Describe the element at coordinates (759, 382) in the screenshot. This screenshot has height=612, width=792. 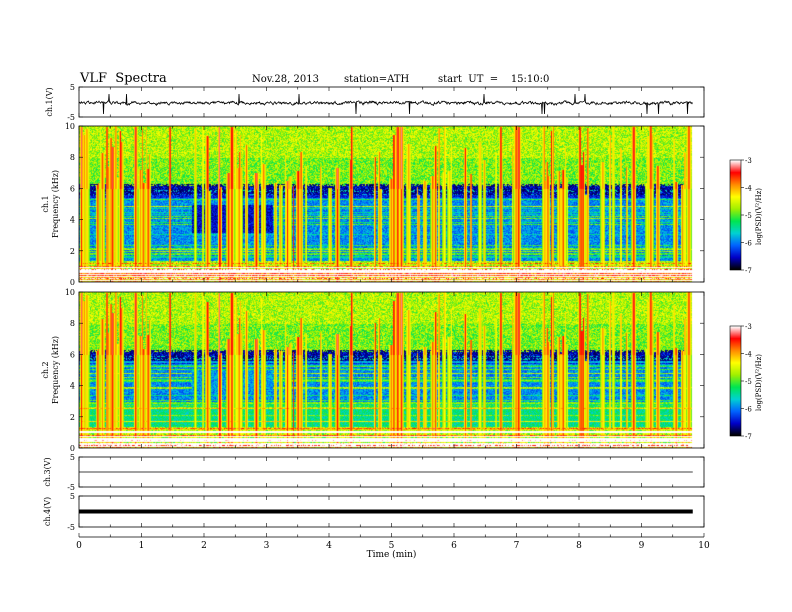
I see `colorbar-label-2: log(PSD)(V²/Hz)` at that location.